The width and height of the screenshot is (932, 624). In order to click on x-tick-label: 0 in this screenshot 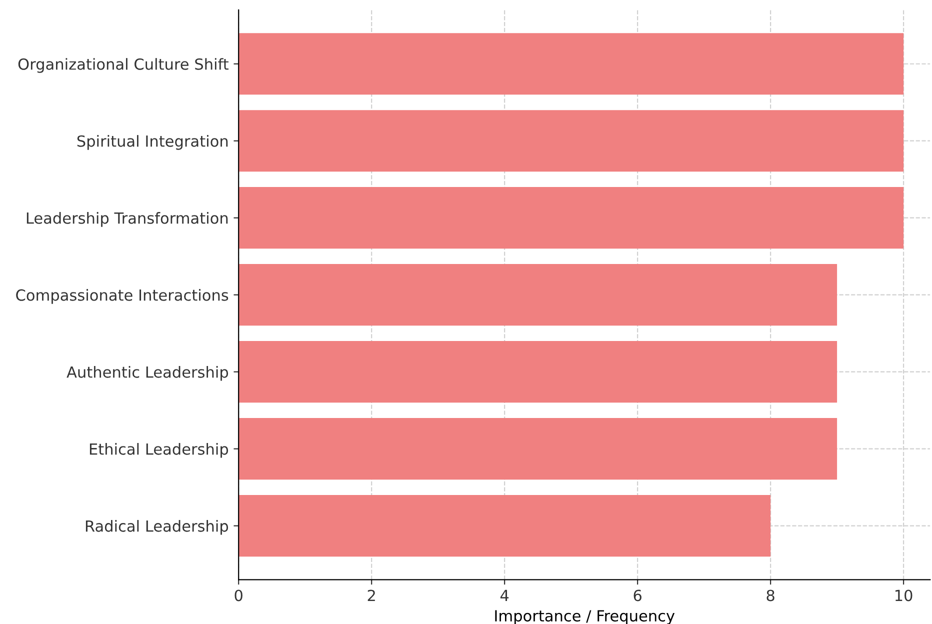, I will do `click(238, 596)`.